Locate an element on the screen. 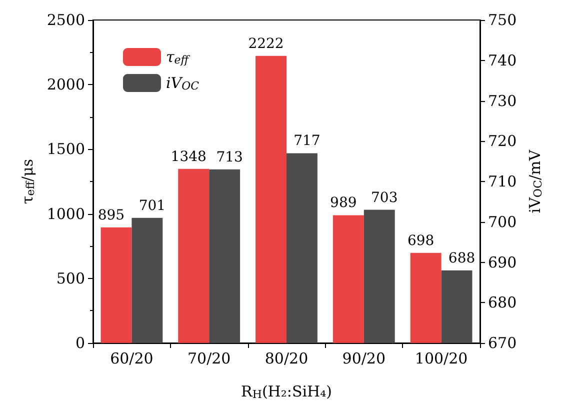 The image size is (572, 414). y2-tick-label: 750 is located at coordinates (502, 20).